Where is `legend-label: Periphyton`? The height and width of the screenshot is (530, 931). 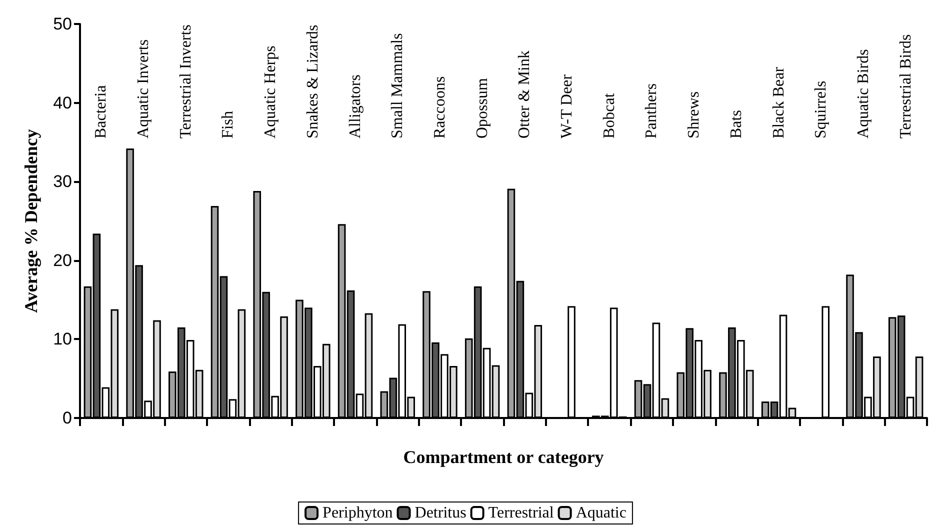
legend-label: Periphyton is located at coordinates (357, 513).